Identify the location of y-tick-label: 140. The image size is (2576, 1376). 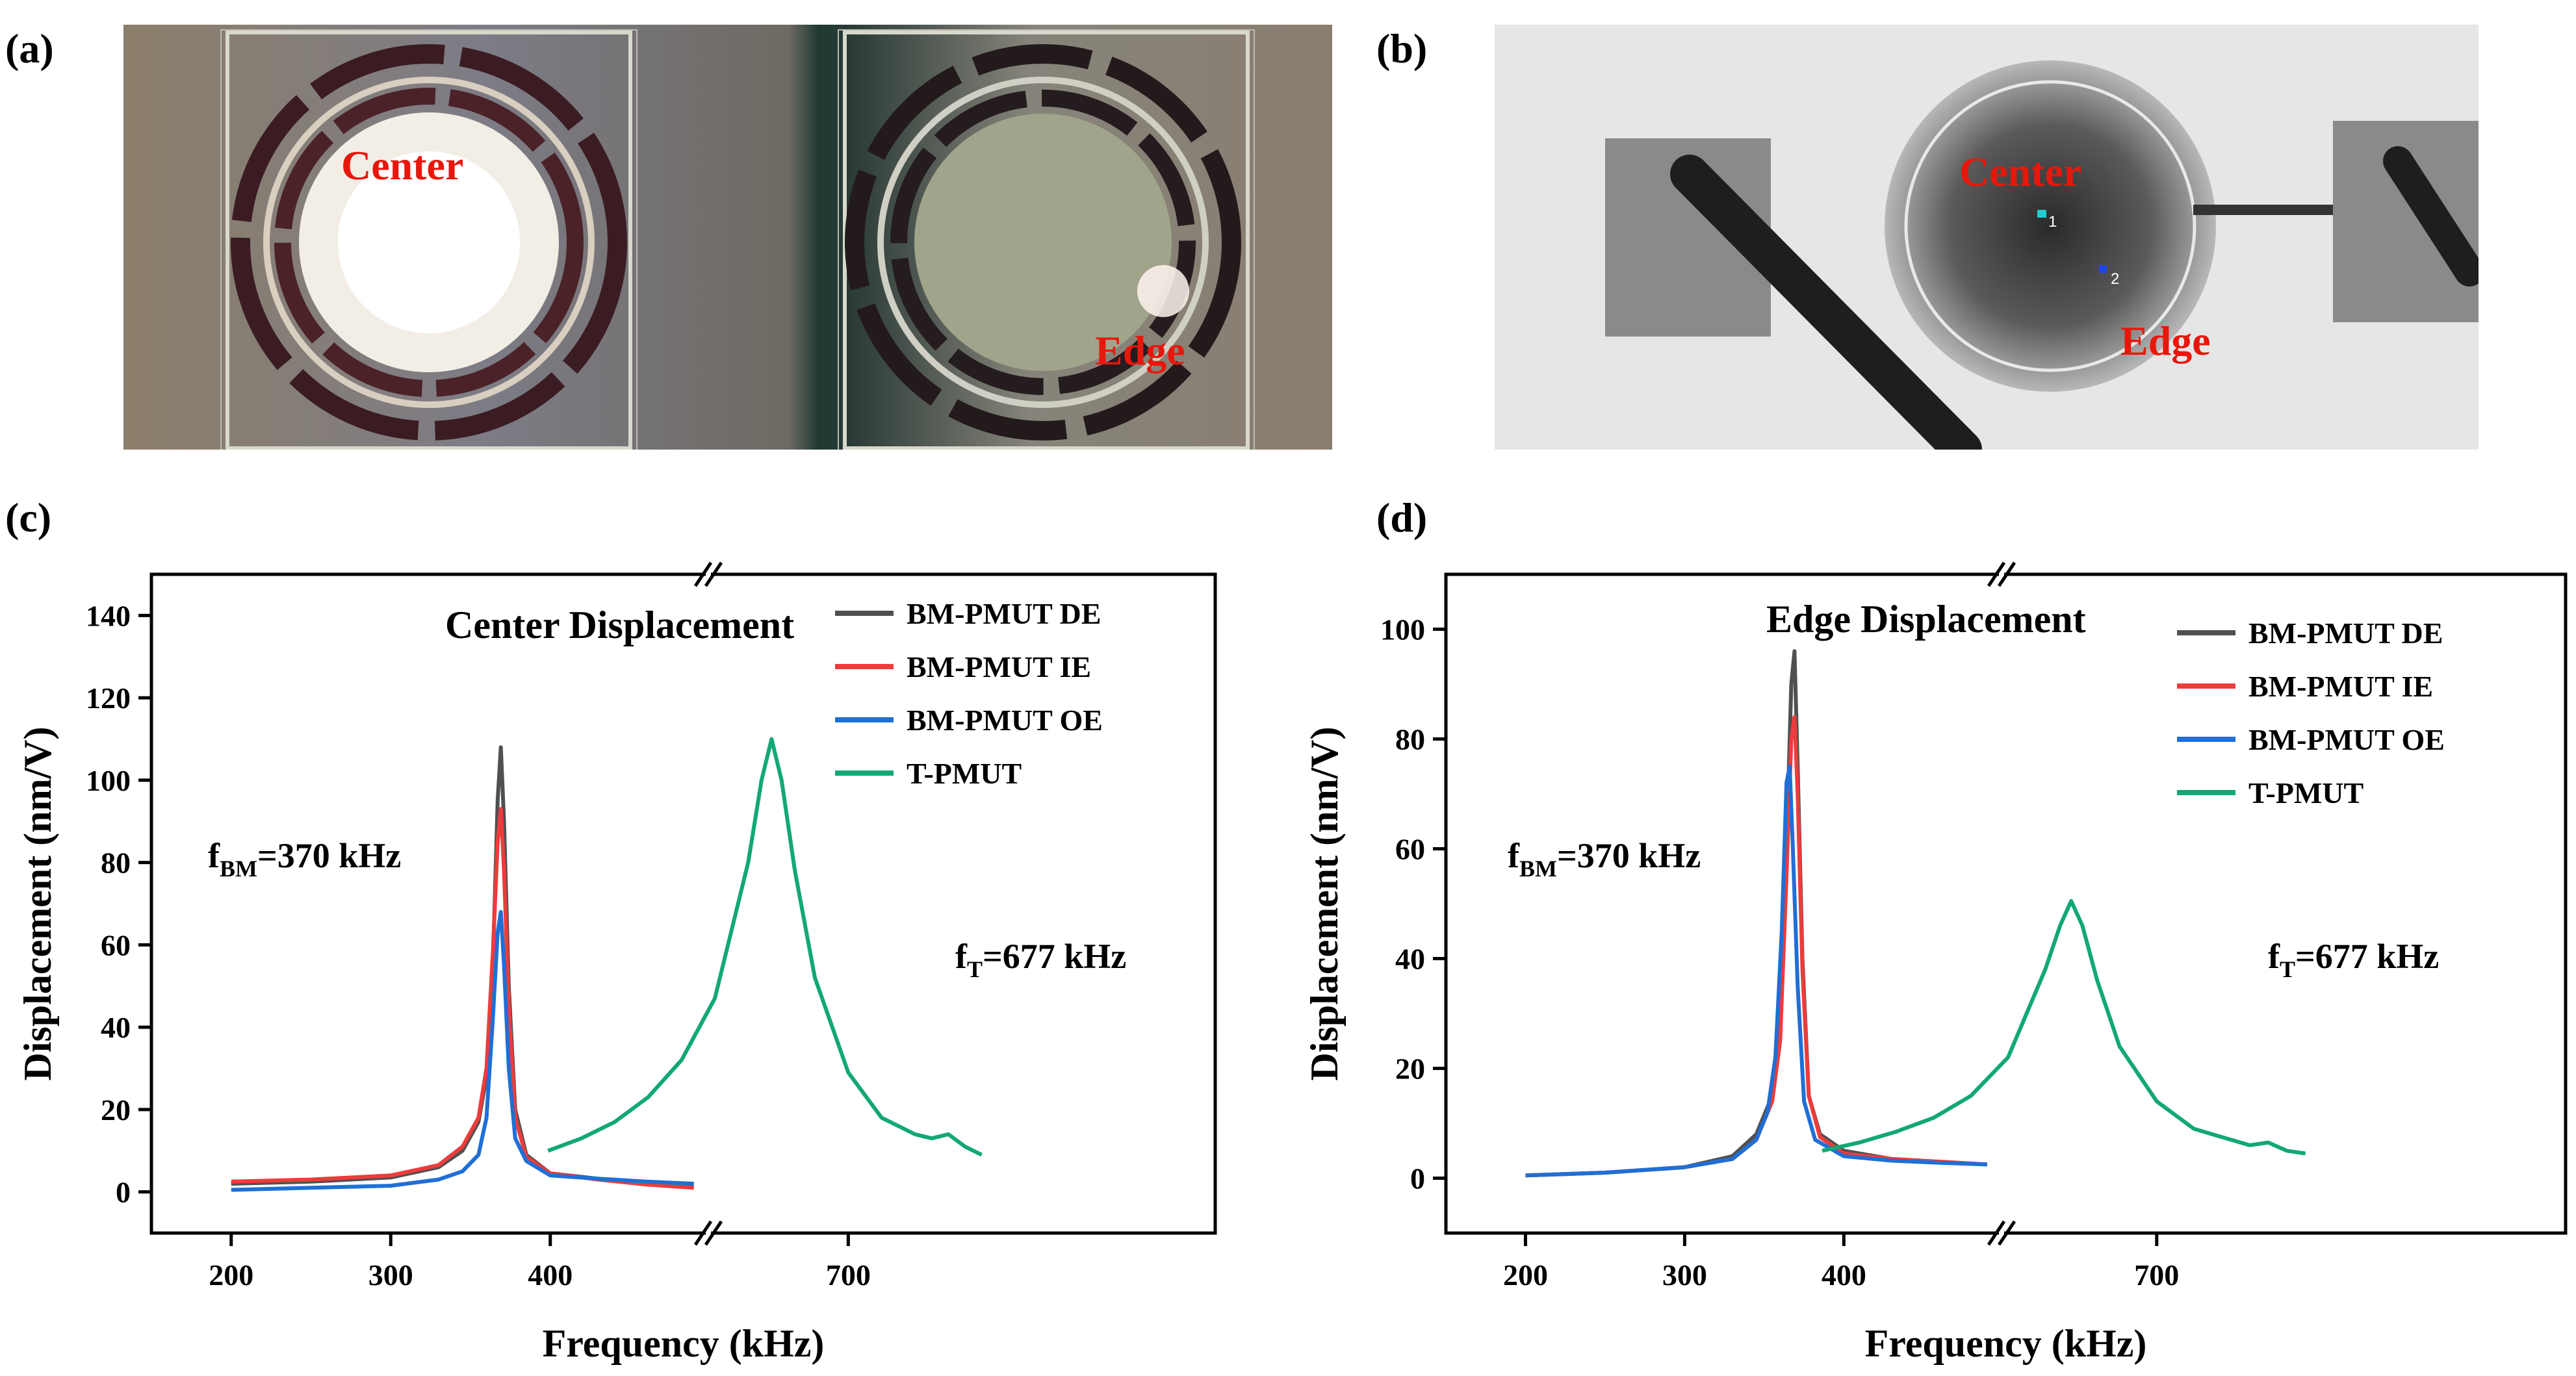
(108, 615).